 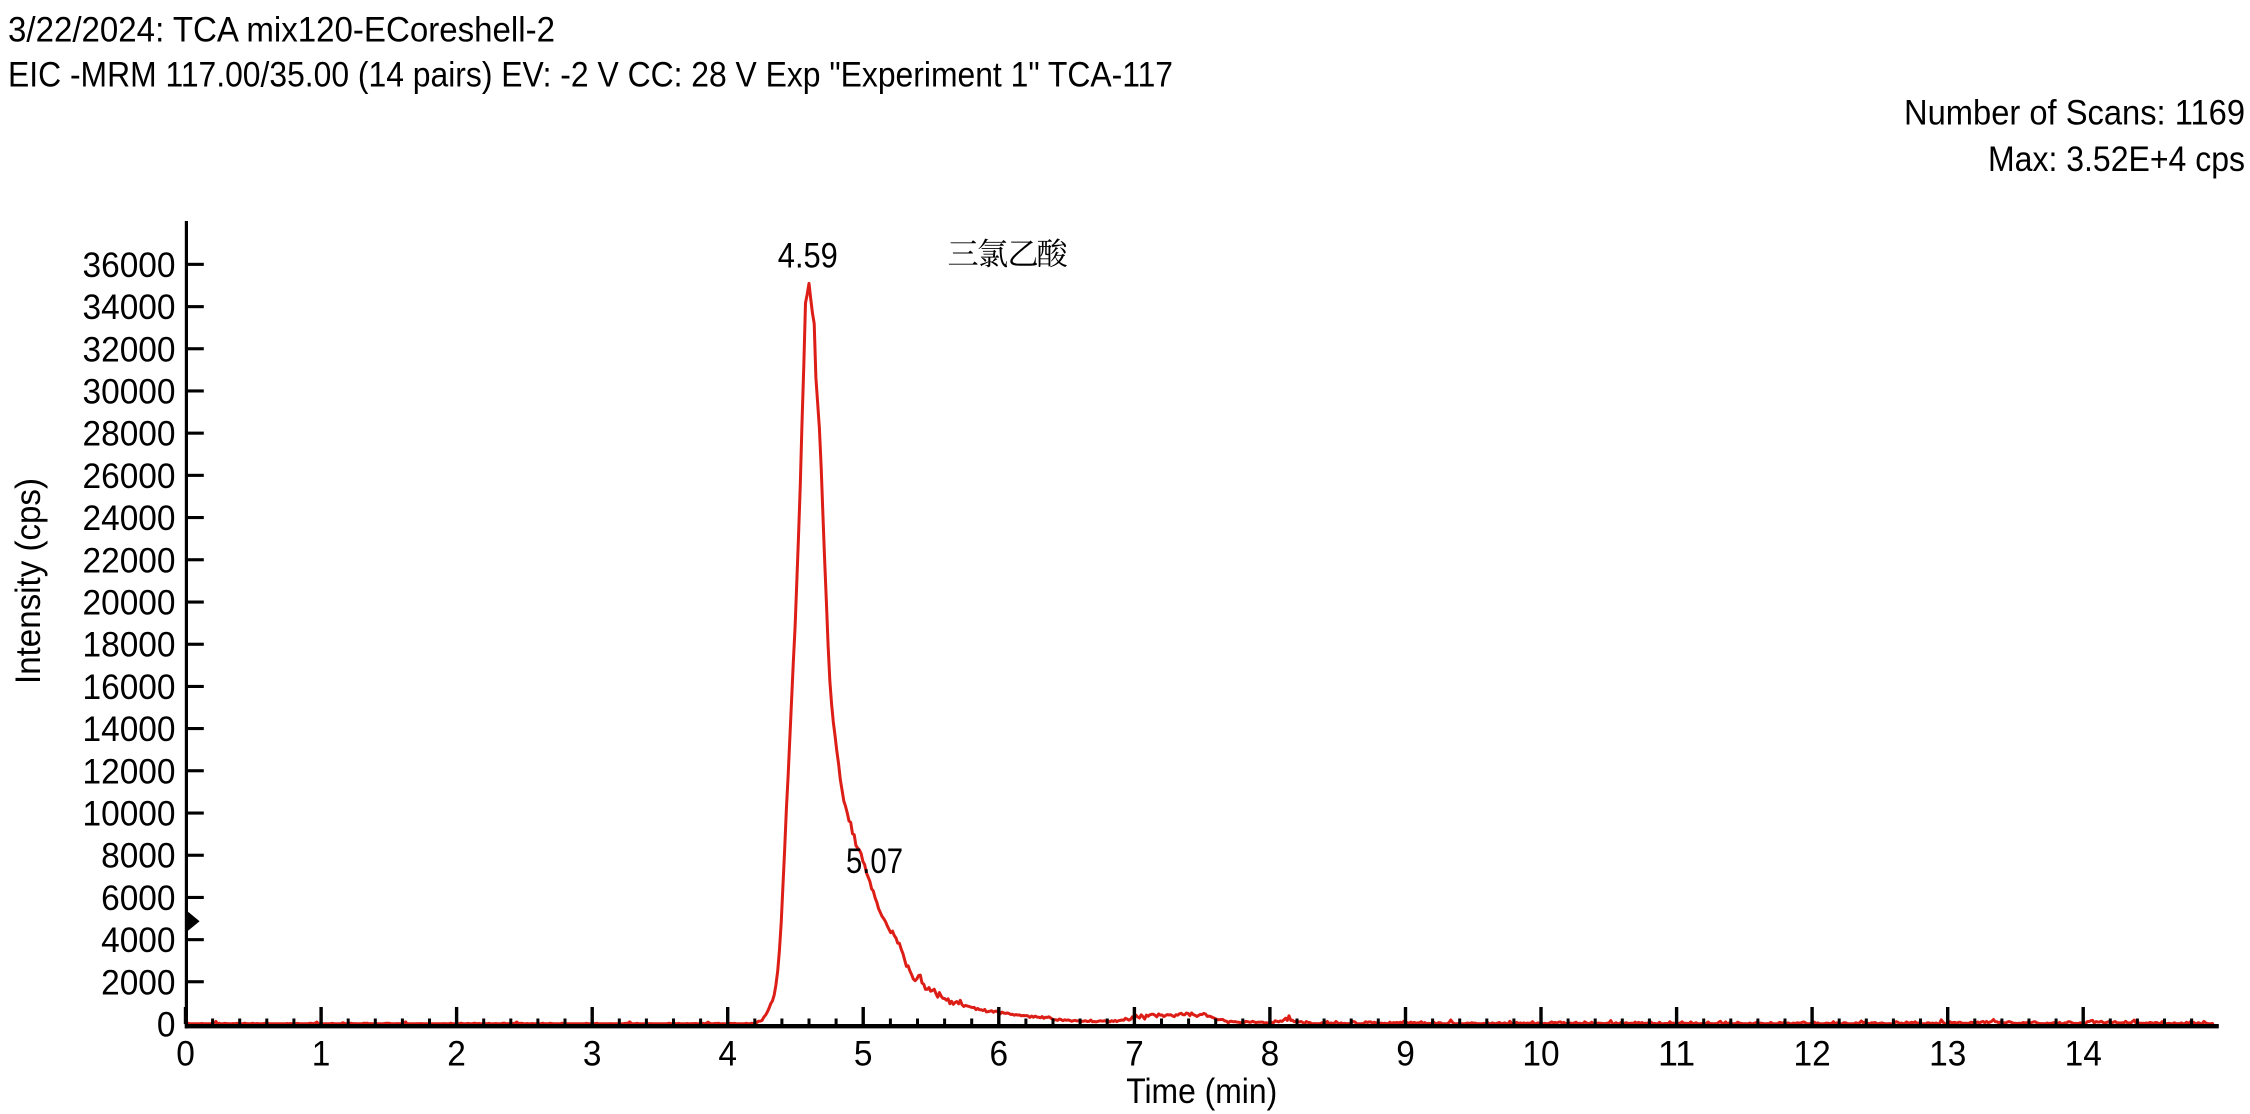 What do you see at coordinates (138, 856) in the screenshot?
I see `svg-text: 8000` at bounding box center [138, 856].